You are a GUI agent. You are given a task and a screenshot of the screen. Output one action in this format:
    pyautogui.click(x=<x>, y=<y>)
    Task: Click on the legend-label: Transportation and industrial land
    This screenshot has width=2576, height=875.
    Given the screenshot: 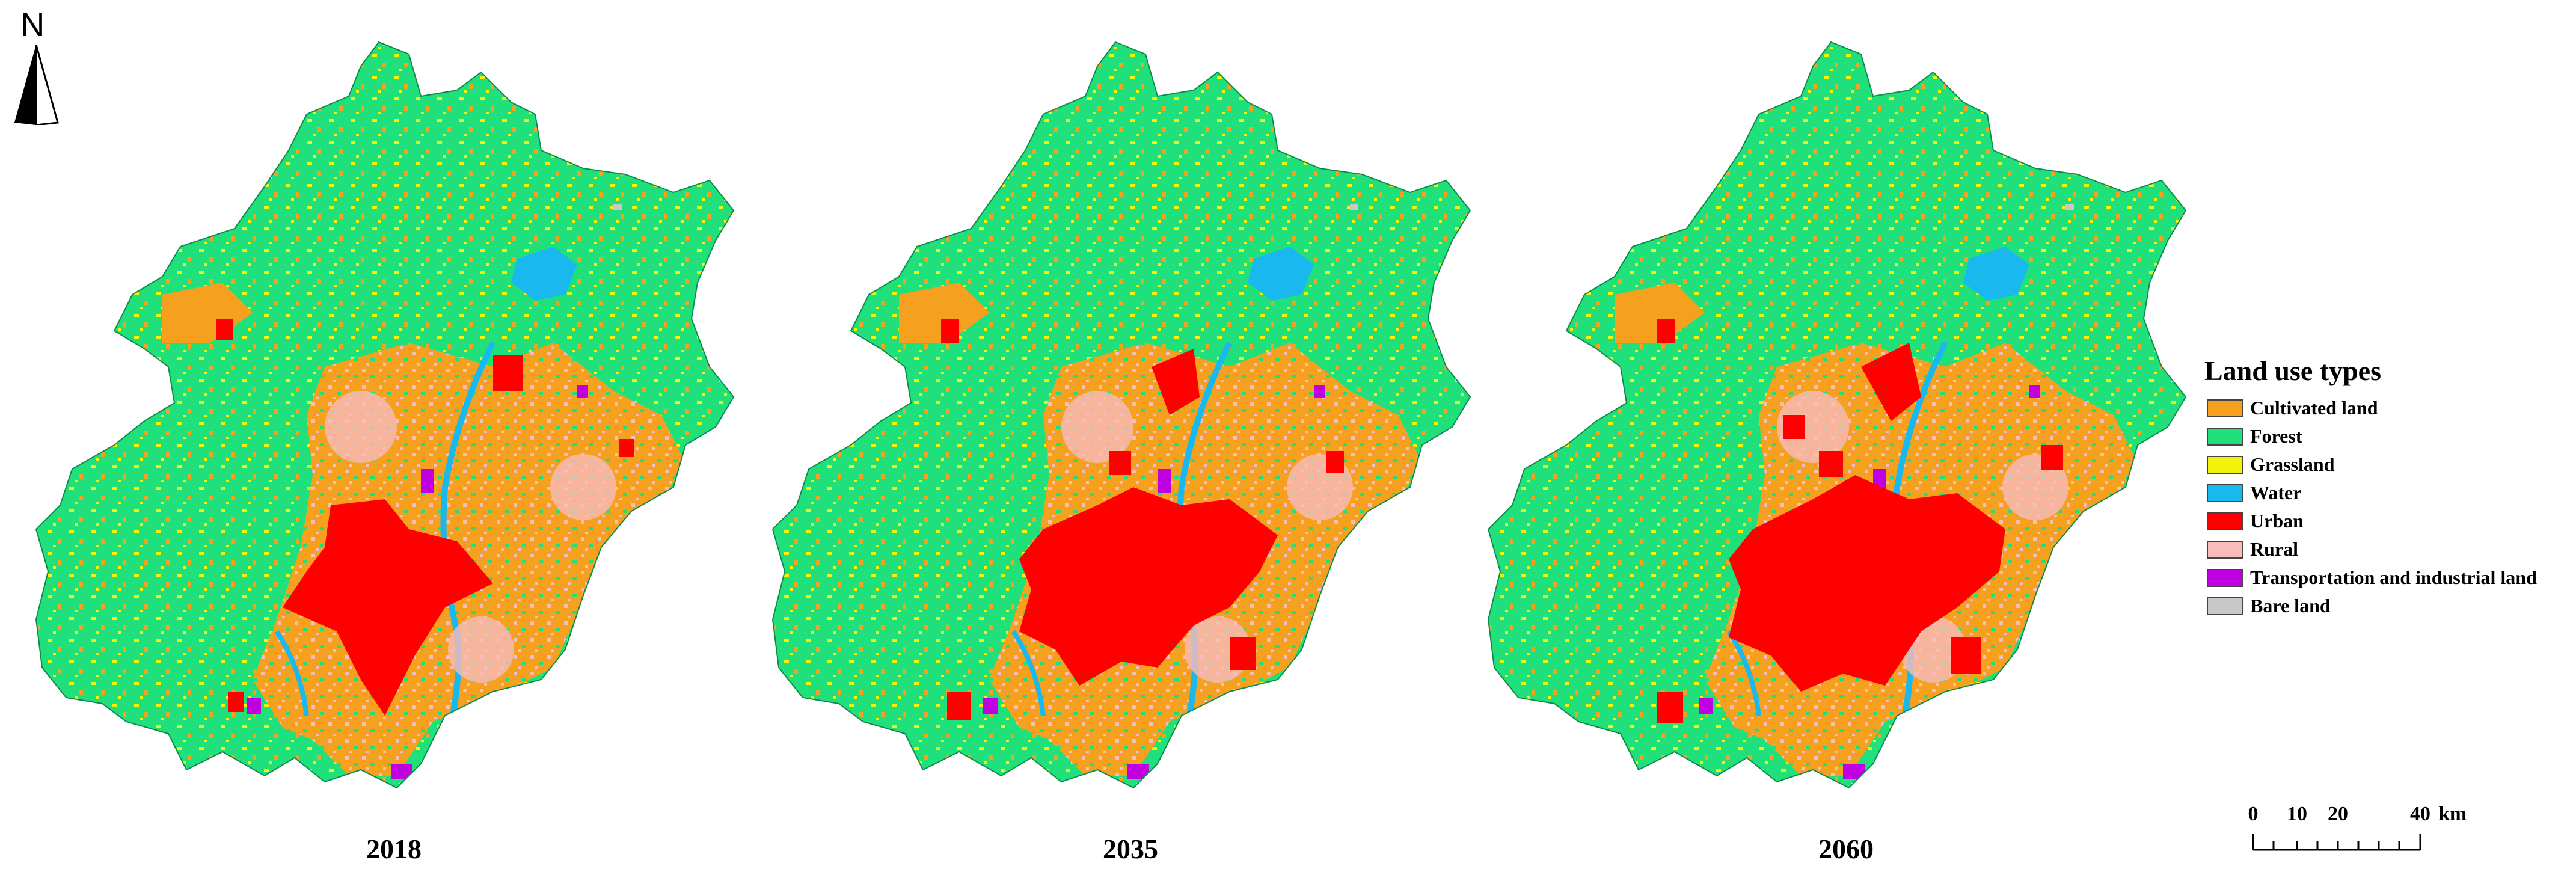 What is the action you would take?
    pyautogui.click(x=2393, y=577)
    